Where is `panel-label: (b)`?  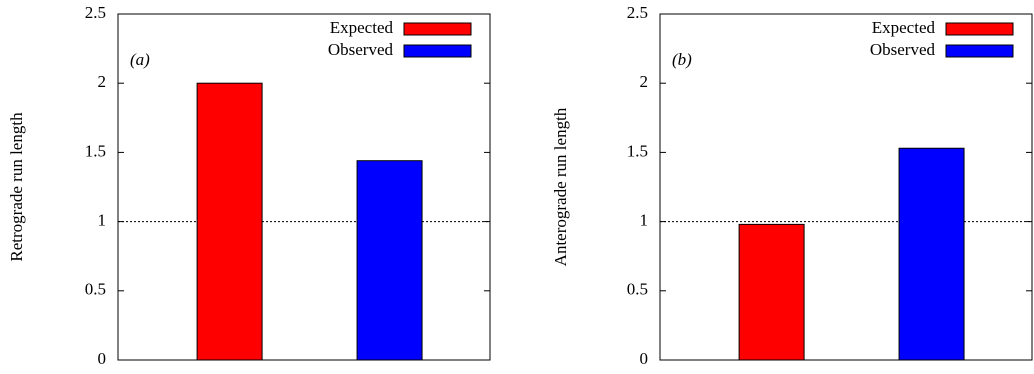
panel-label: (b) is located at coordinates (682, 59).